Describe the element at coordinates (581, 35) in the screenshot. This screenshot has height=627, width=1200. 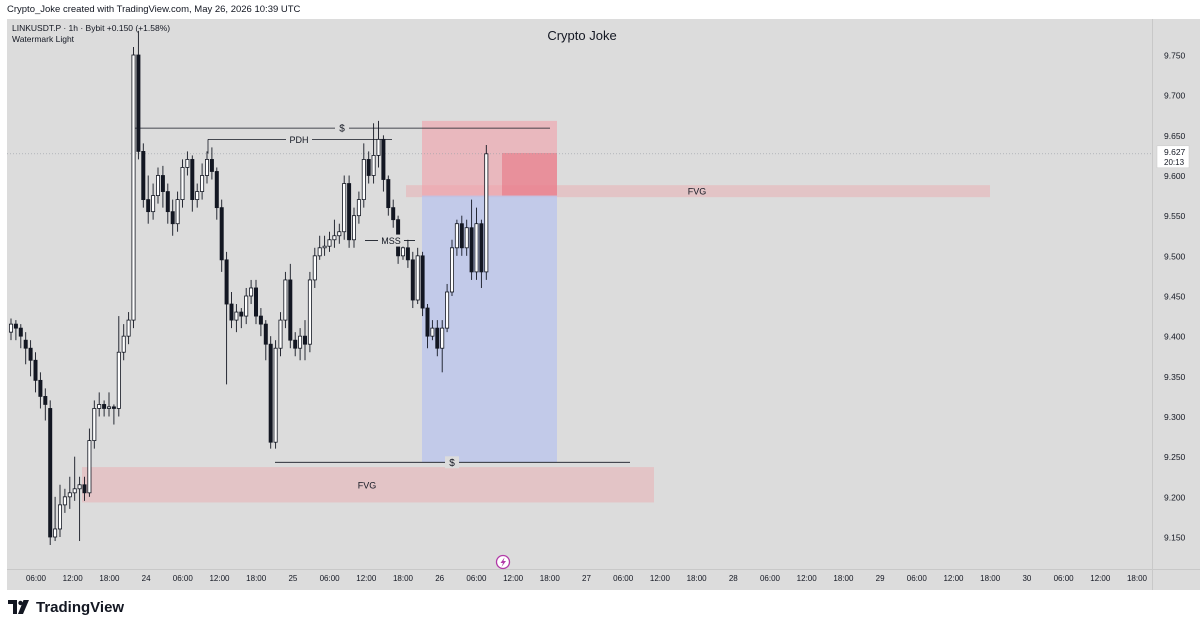
I see `chart-title: Crypto Joke` at that location.